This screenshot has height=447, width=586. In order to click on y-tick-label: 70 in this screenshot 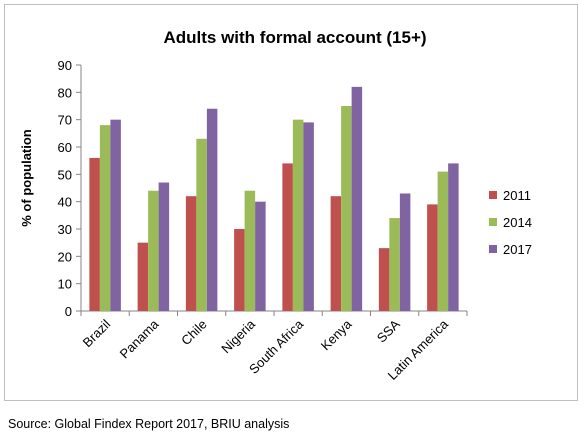, I will do `click(65, 120)`.